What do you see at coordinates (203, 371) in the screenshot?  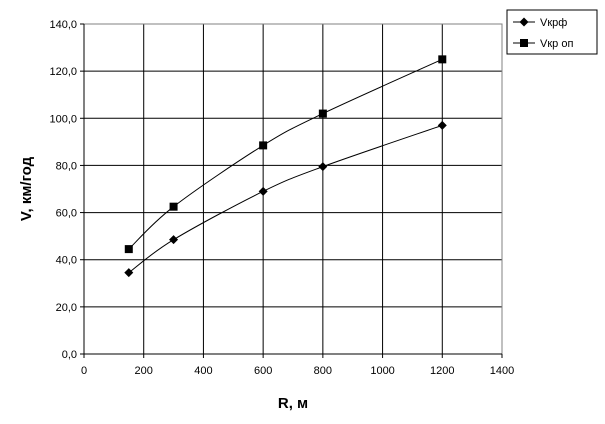 I see `x-tick-label: 400` at bounding box center [203, 371].